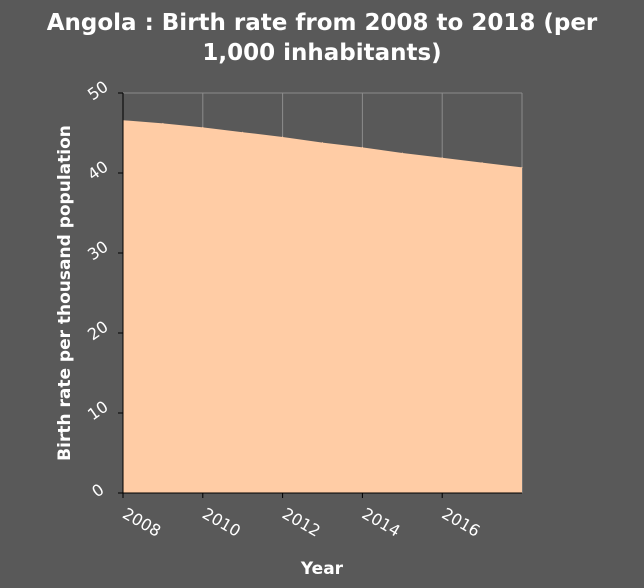  Describe the element at coordinates (98, 330) in the screenshot. I see `y-tick-label-2: 20` at that location.